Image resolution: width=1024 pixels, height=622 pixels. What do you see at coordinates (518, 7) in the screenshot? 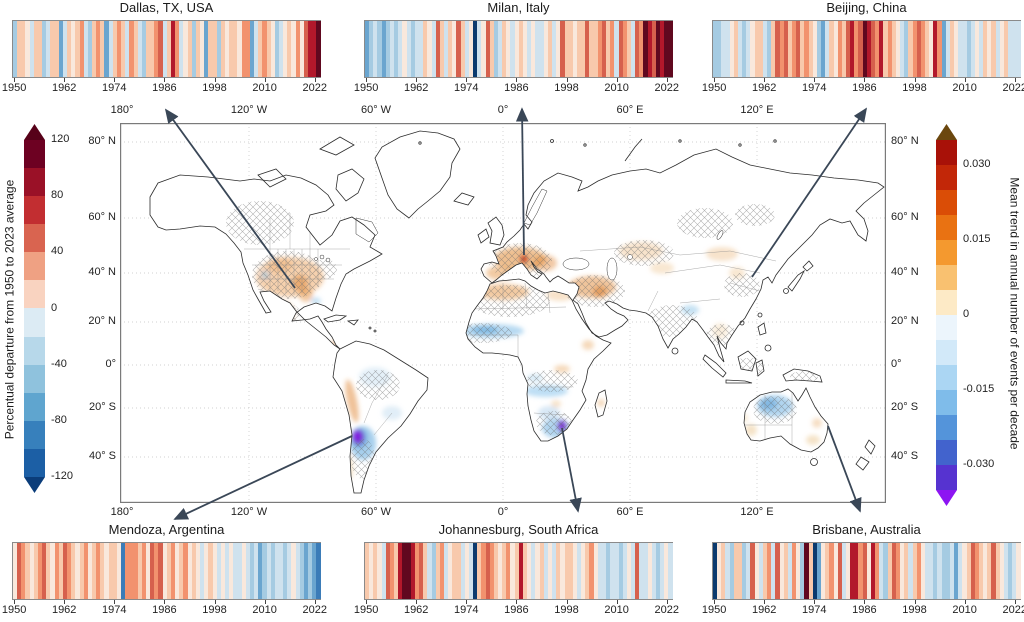
I see `chart-title-milan: Milan, Italy` at bounding box center [518, 7].